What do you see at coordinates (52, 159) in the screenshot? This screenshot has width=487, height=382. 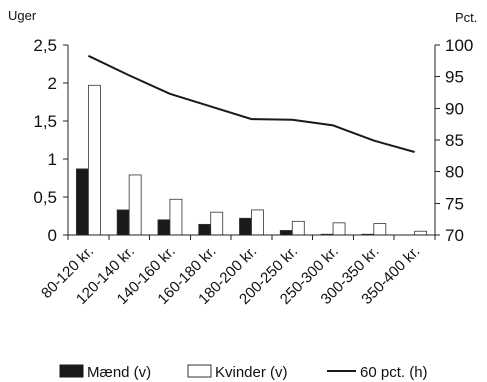 I see `left-tick-label: 1` at bounding box center [52, 159].